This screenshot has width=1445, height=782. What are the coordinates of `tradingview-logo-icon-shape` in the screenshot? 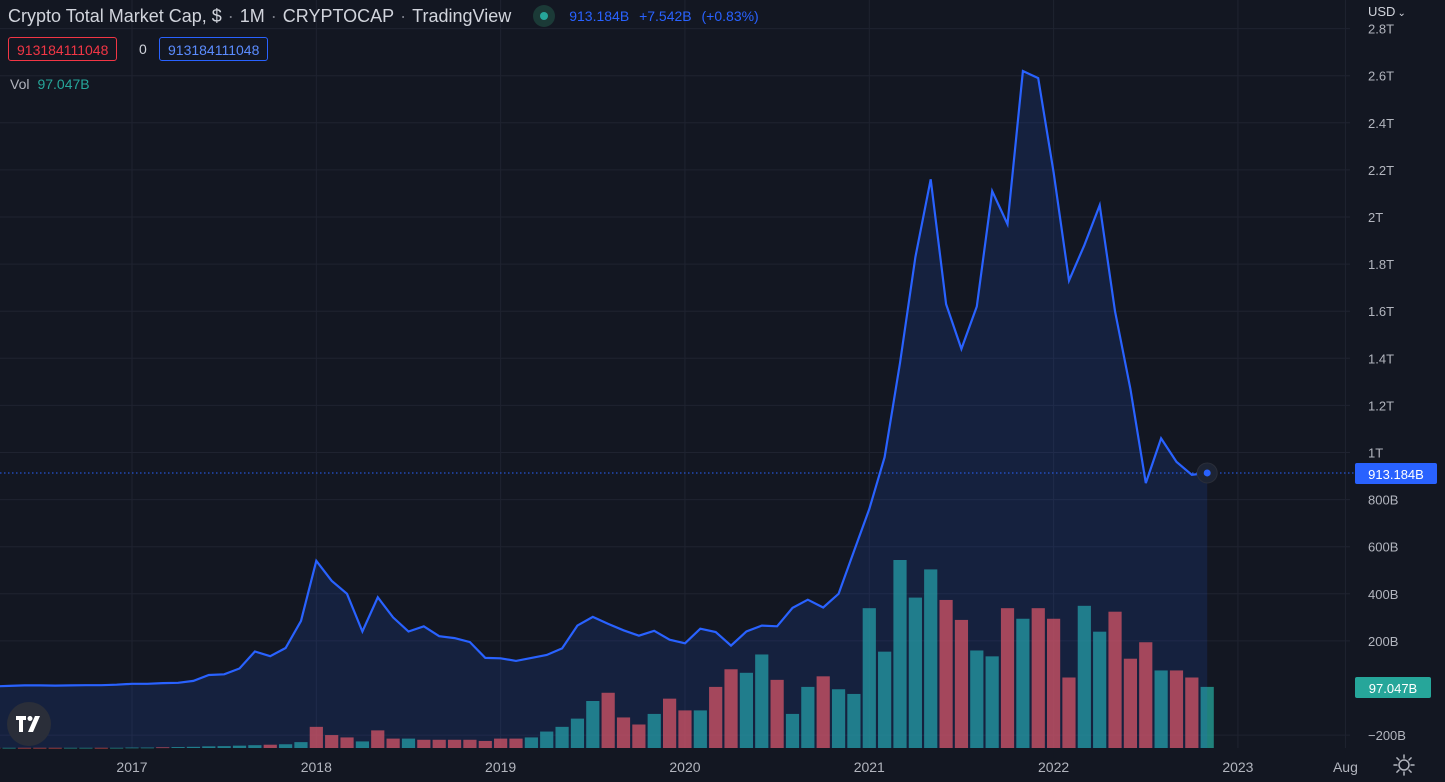 It's located at (28, 724).